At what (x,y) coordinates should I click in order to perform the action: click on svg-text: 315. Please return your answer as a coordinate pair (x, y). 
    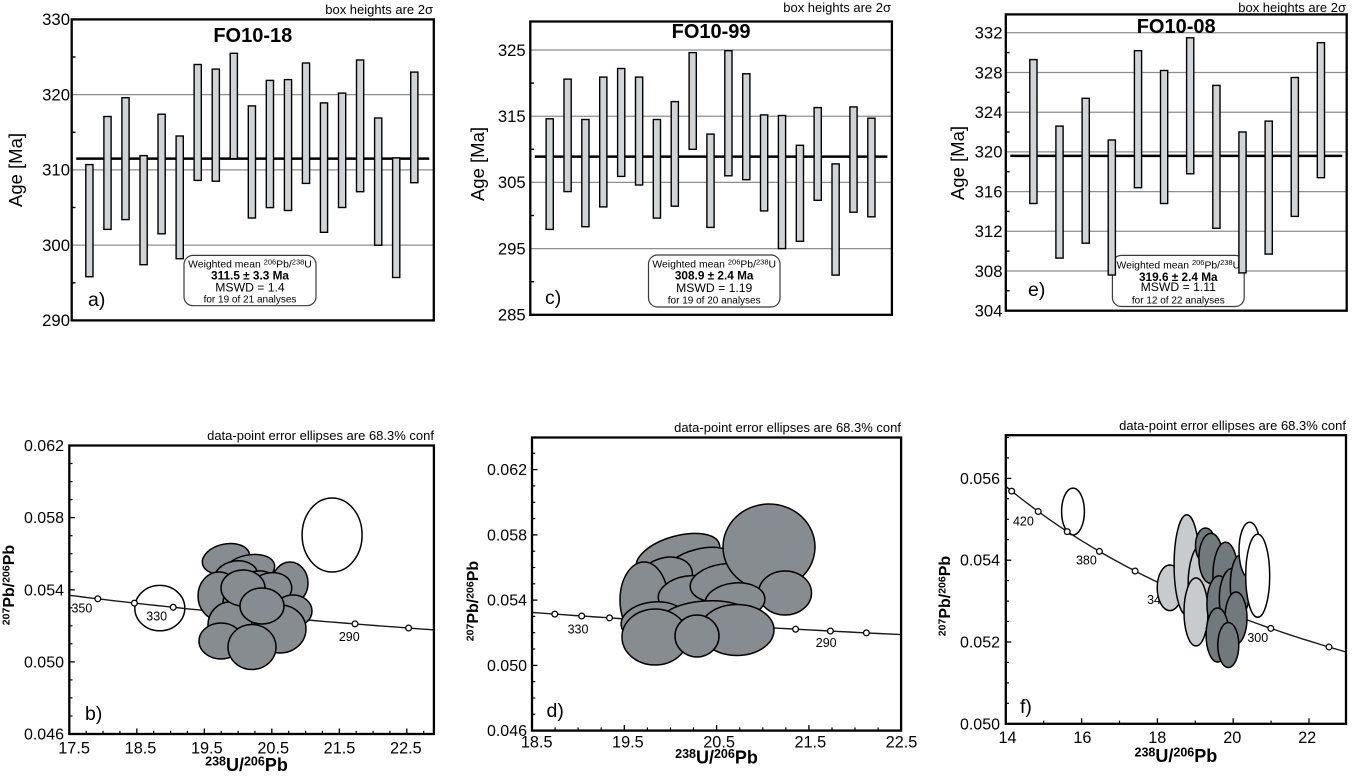
    Looking at the image, I should click on (512, 116).